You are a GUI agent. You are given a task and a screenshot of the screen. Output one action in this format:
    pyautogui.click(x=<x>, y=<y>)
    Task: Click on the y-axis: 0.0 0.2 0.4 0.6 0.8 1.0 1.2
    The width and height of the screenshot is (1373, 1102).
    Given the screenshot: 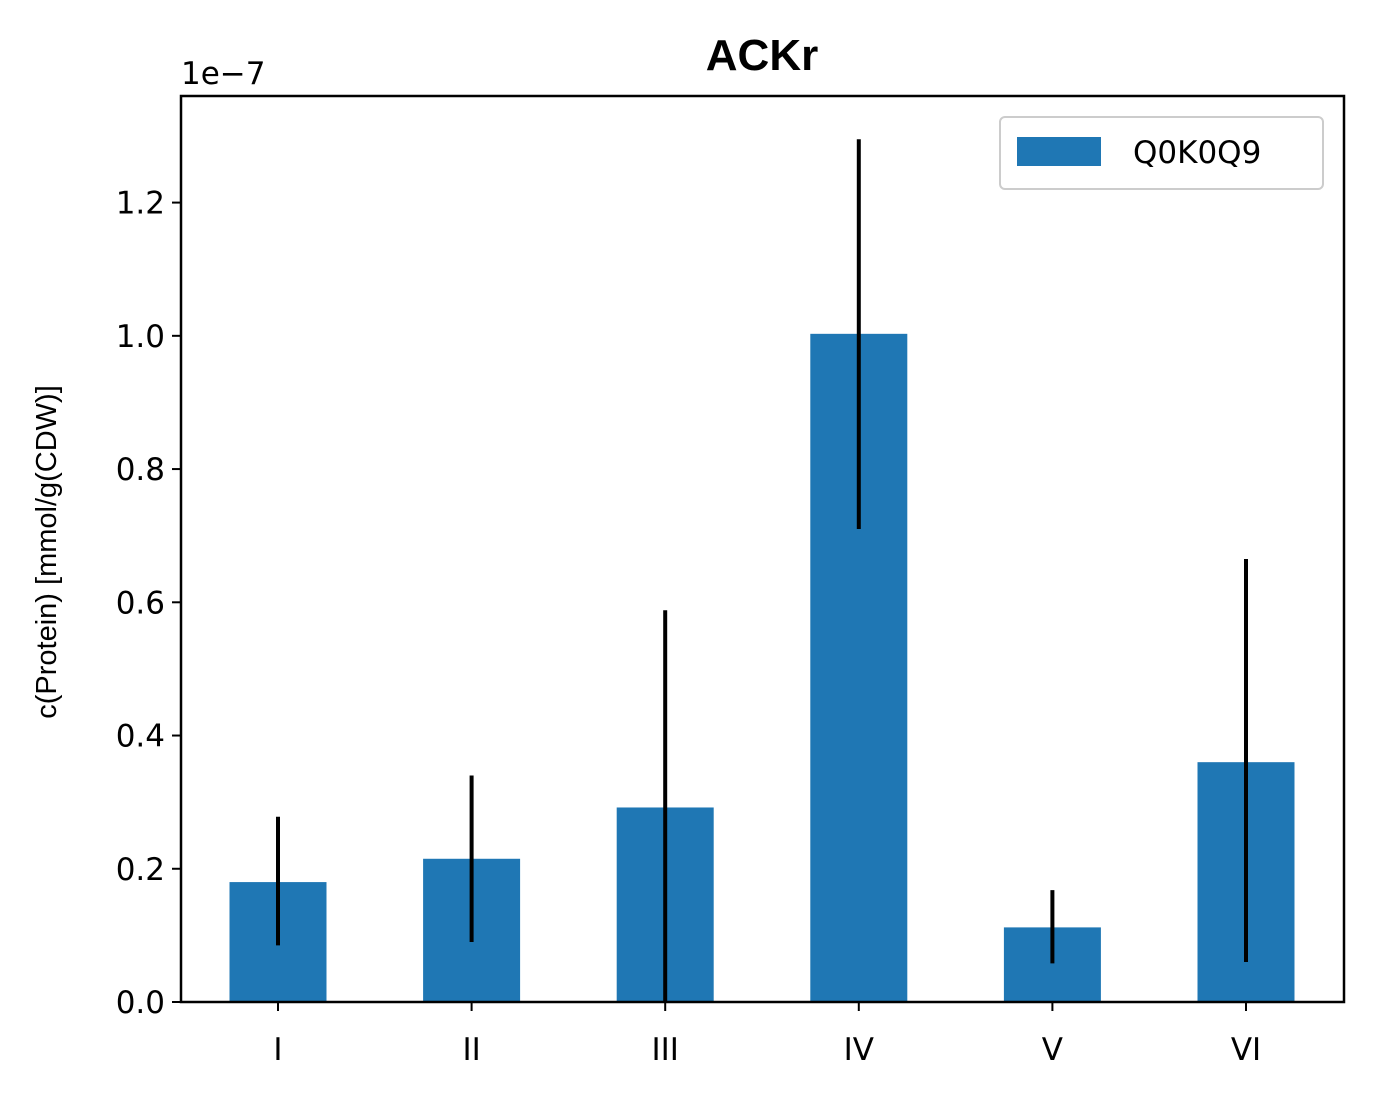 What is the action you would take?
    pyautogui.click(x=148, y=603)
    